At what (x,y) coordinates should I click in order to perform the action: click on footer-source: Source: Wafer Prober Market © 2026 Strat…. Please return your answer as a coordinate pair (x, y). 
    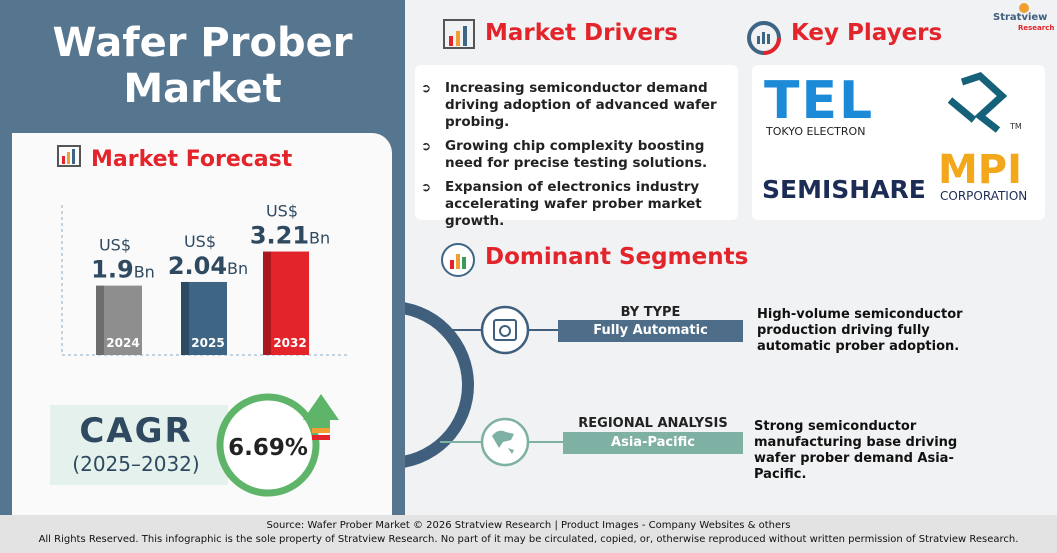
    Looking at the image, I should click on (528, 525).